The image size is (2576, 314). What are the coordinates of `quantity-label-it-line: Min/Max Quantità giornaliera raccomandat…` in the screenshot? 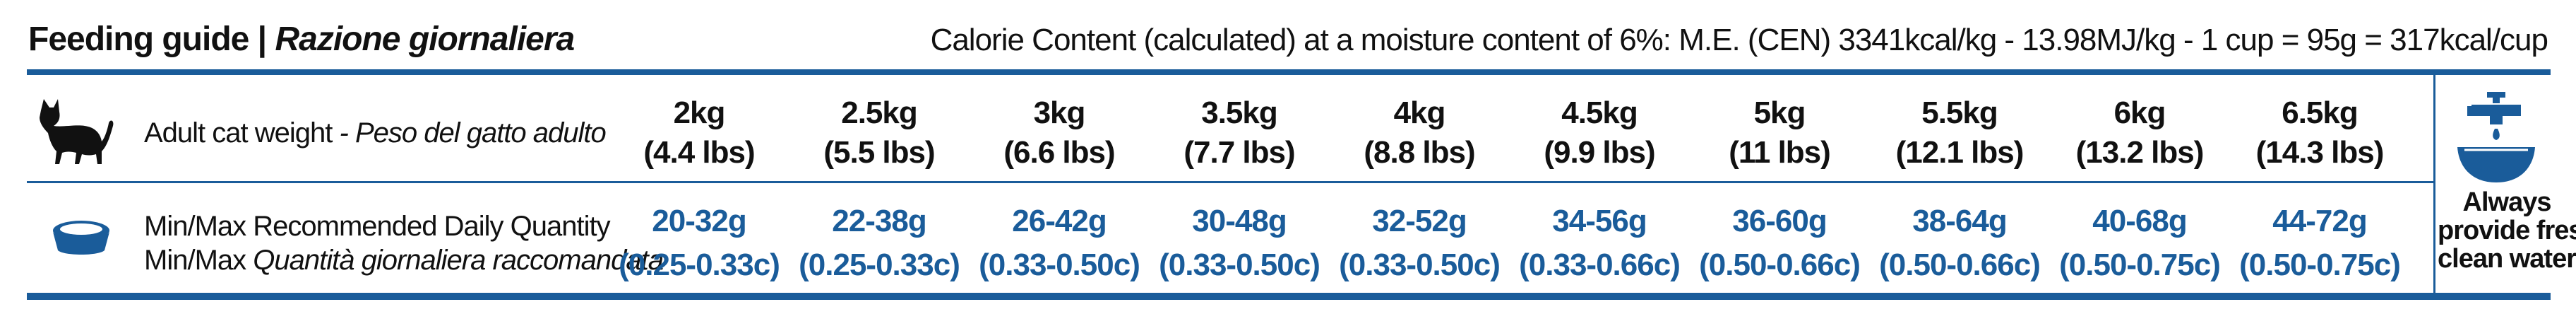 It's located at (404, 260).